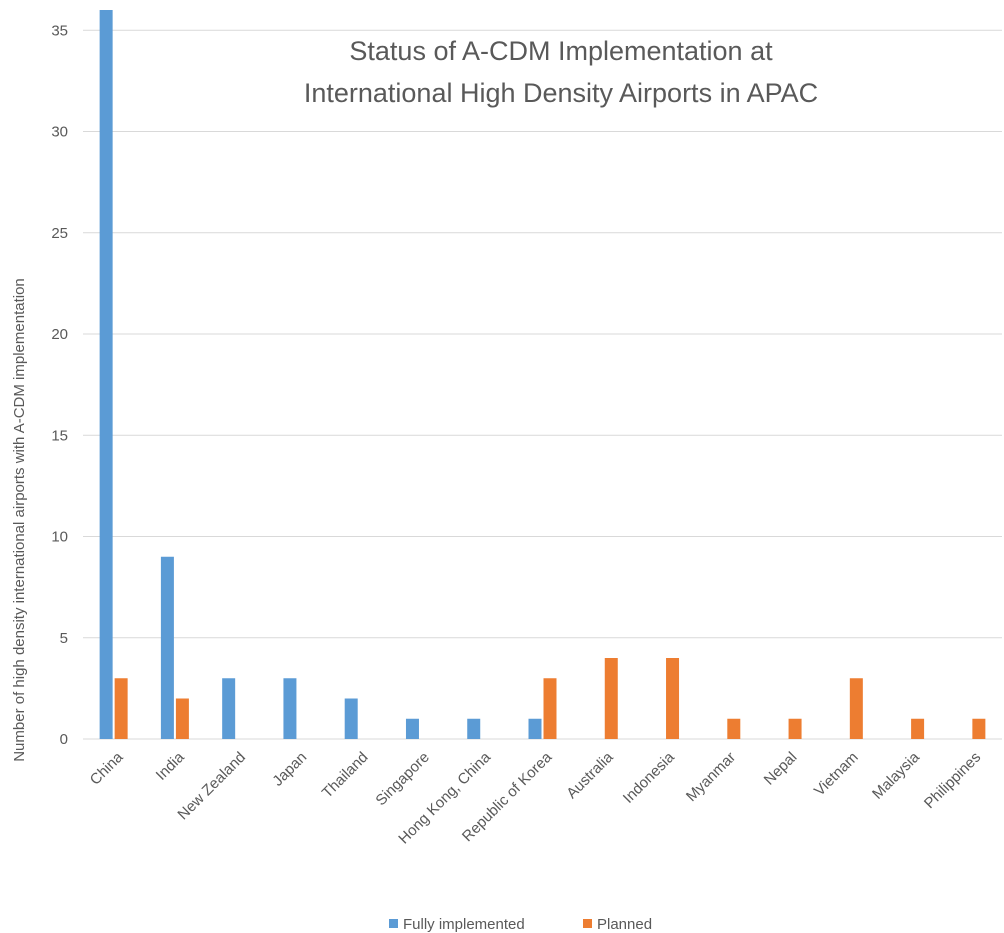 The height and width of the screenshot is (933, 1004). I want to click on y-tick-label: 30, so click(59, 132).